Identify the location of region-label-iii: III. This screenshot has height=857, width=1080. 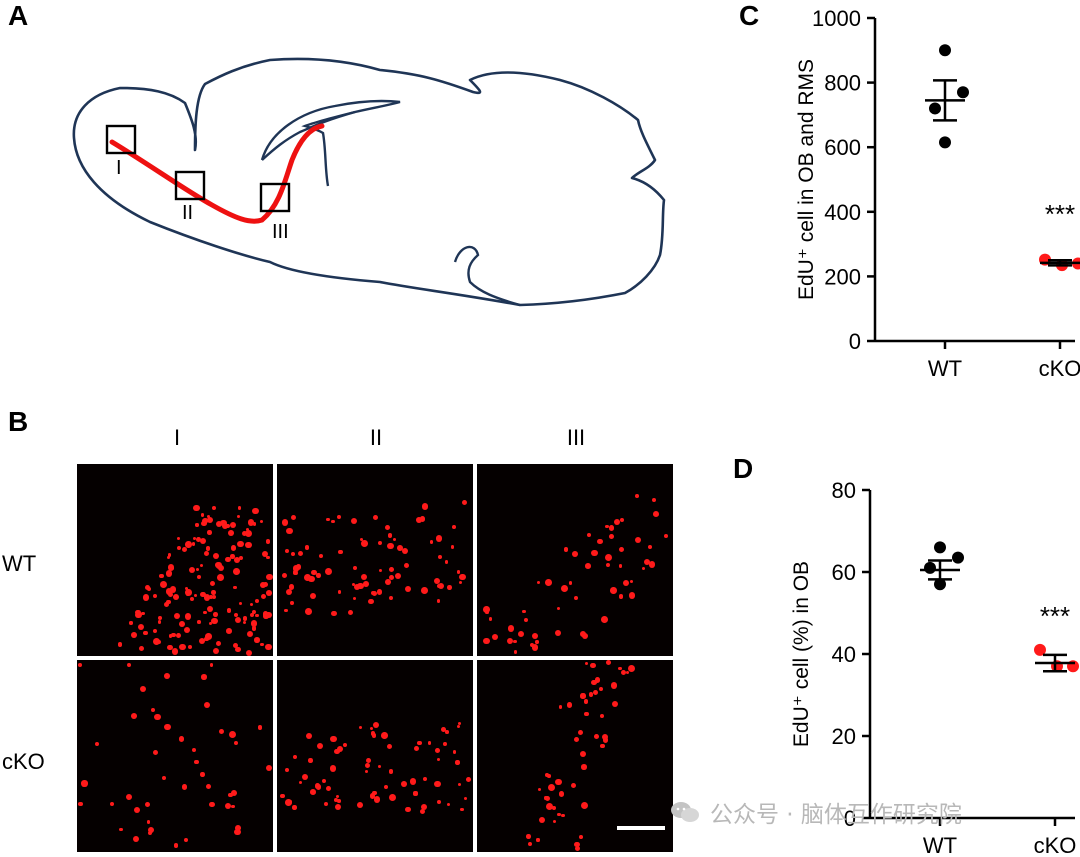
(280, 232).